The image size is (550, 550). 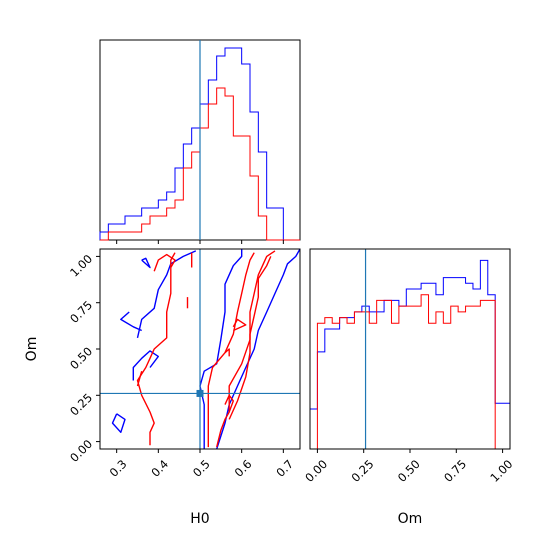 I want to click on contour-xtick-label-2: 0.5, so click(x=201, y=468).